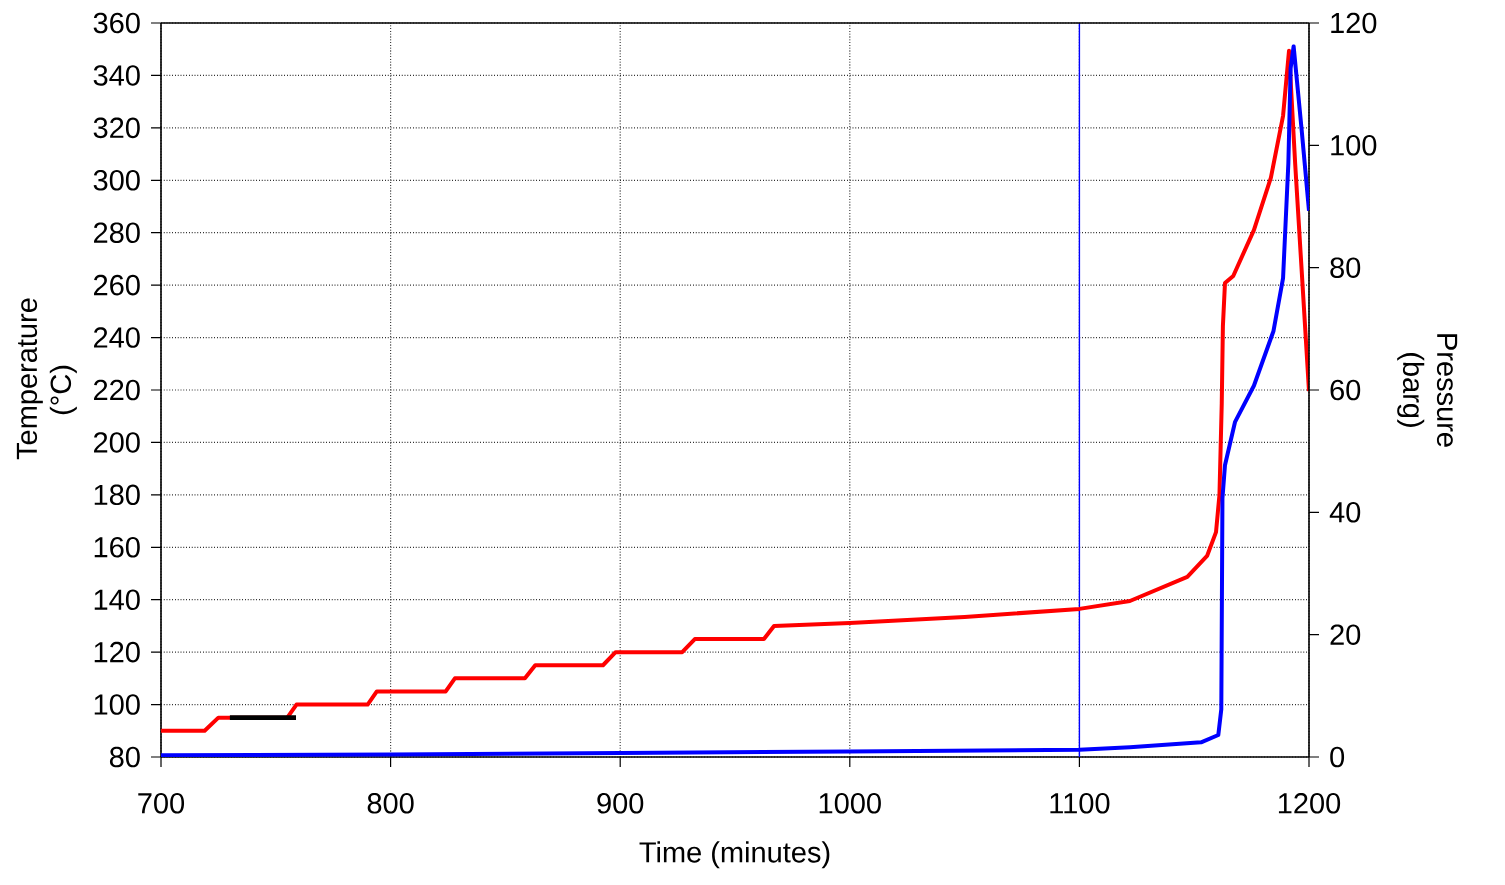  What do you see at coordinates (1345, 267) in the screenshot?
I see `y2-tick-label: 80` at bounding box center [1345, 267].